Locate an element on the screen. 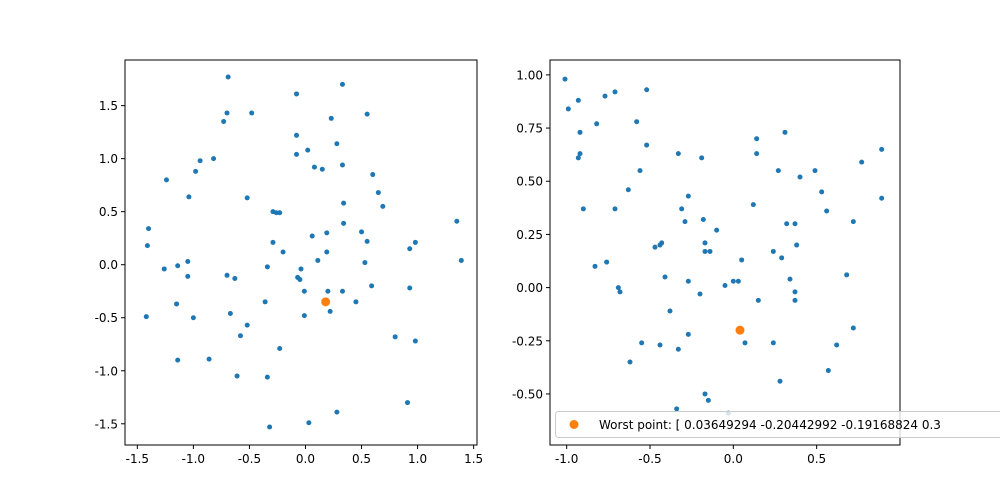 The width and height of the screenshot is (1000, 500). y-tick-label: -0.25 is located at coordinates (527, 341).